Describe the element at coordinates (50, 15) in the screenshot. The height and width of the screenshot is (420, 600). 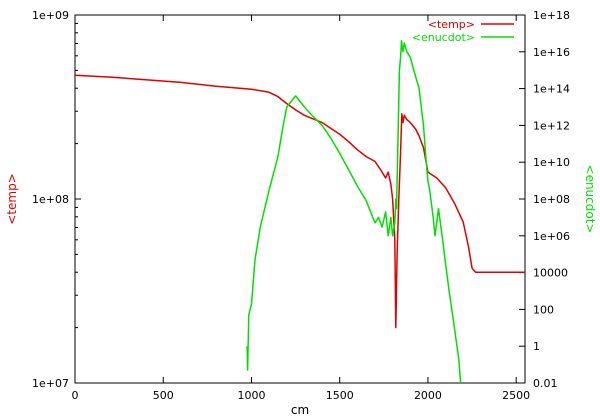
I see `y-left-tick-label: 1e+09` at that location.